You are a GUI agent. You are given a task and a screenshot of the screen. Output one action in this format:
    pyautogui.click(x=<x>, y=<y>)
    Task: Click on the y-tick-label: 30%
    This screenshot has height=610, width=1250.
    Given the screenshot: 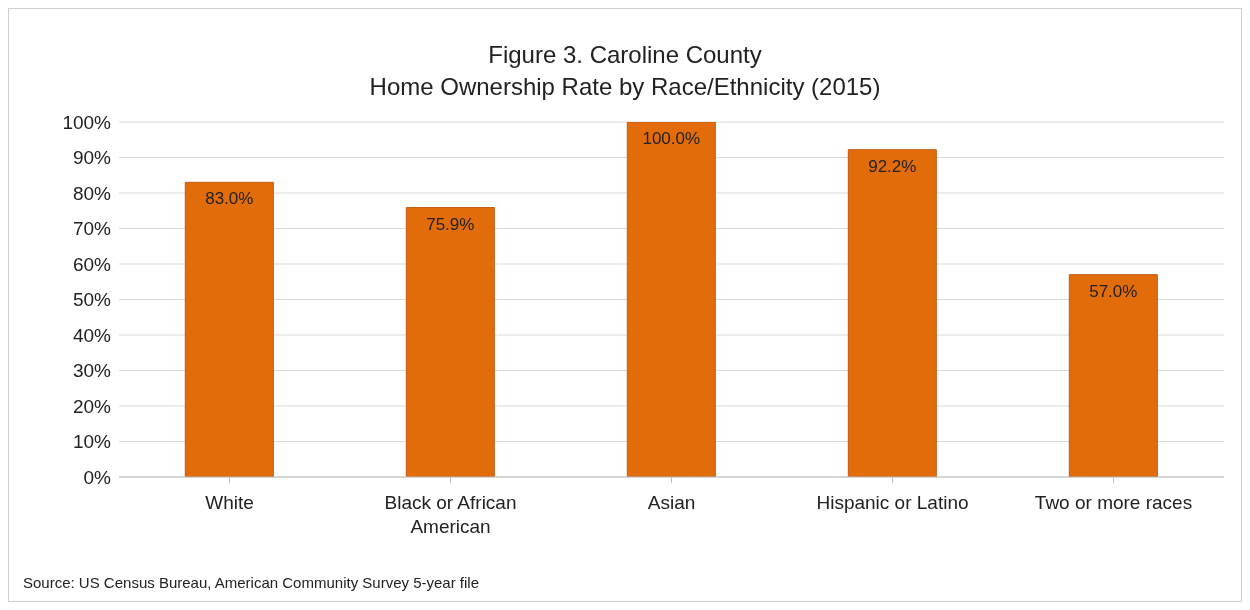 What is the action you would take?
    pyautogui.click(x=92, y=371)
    